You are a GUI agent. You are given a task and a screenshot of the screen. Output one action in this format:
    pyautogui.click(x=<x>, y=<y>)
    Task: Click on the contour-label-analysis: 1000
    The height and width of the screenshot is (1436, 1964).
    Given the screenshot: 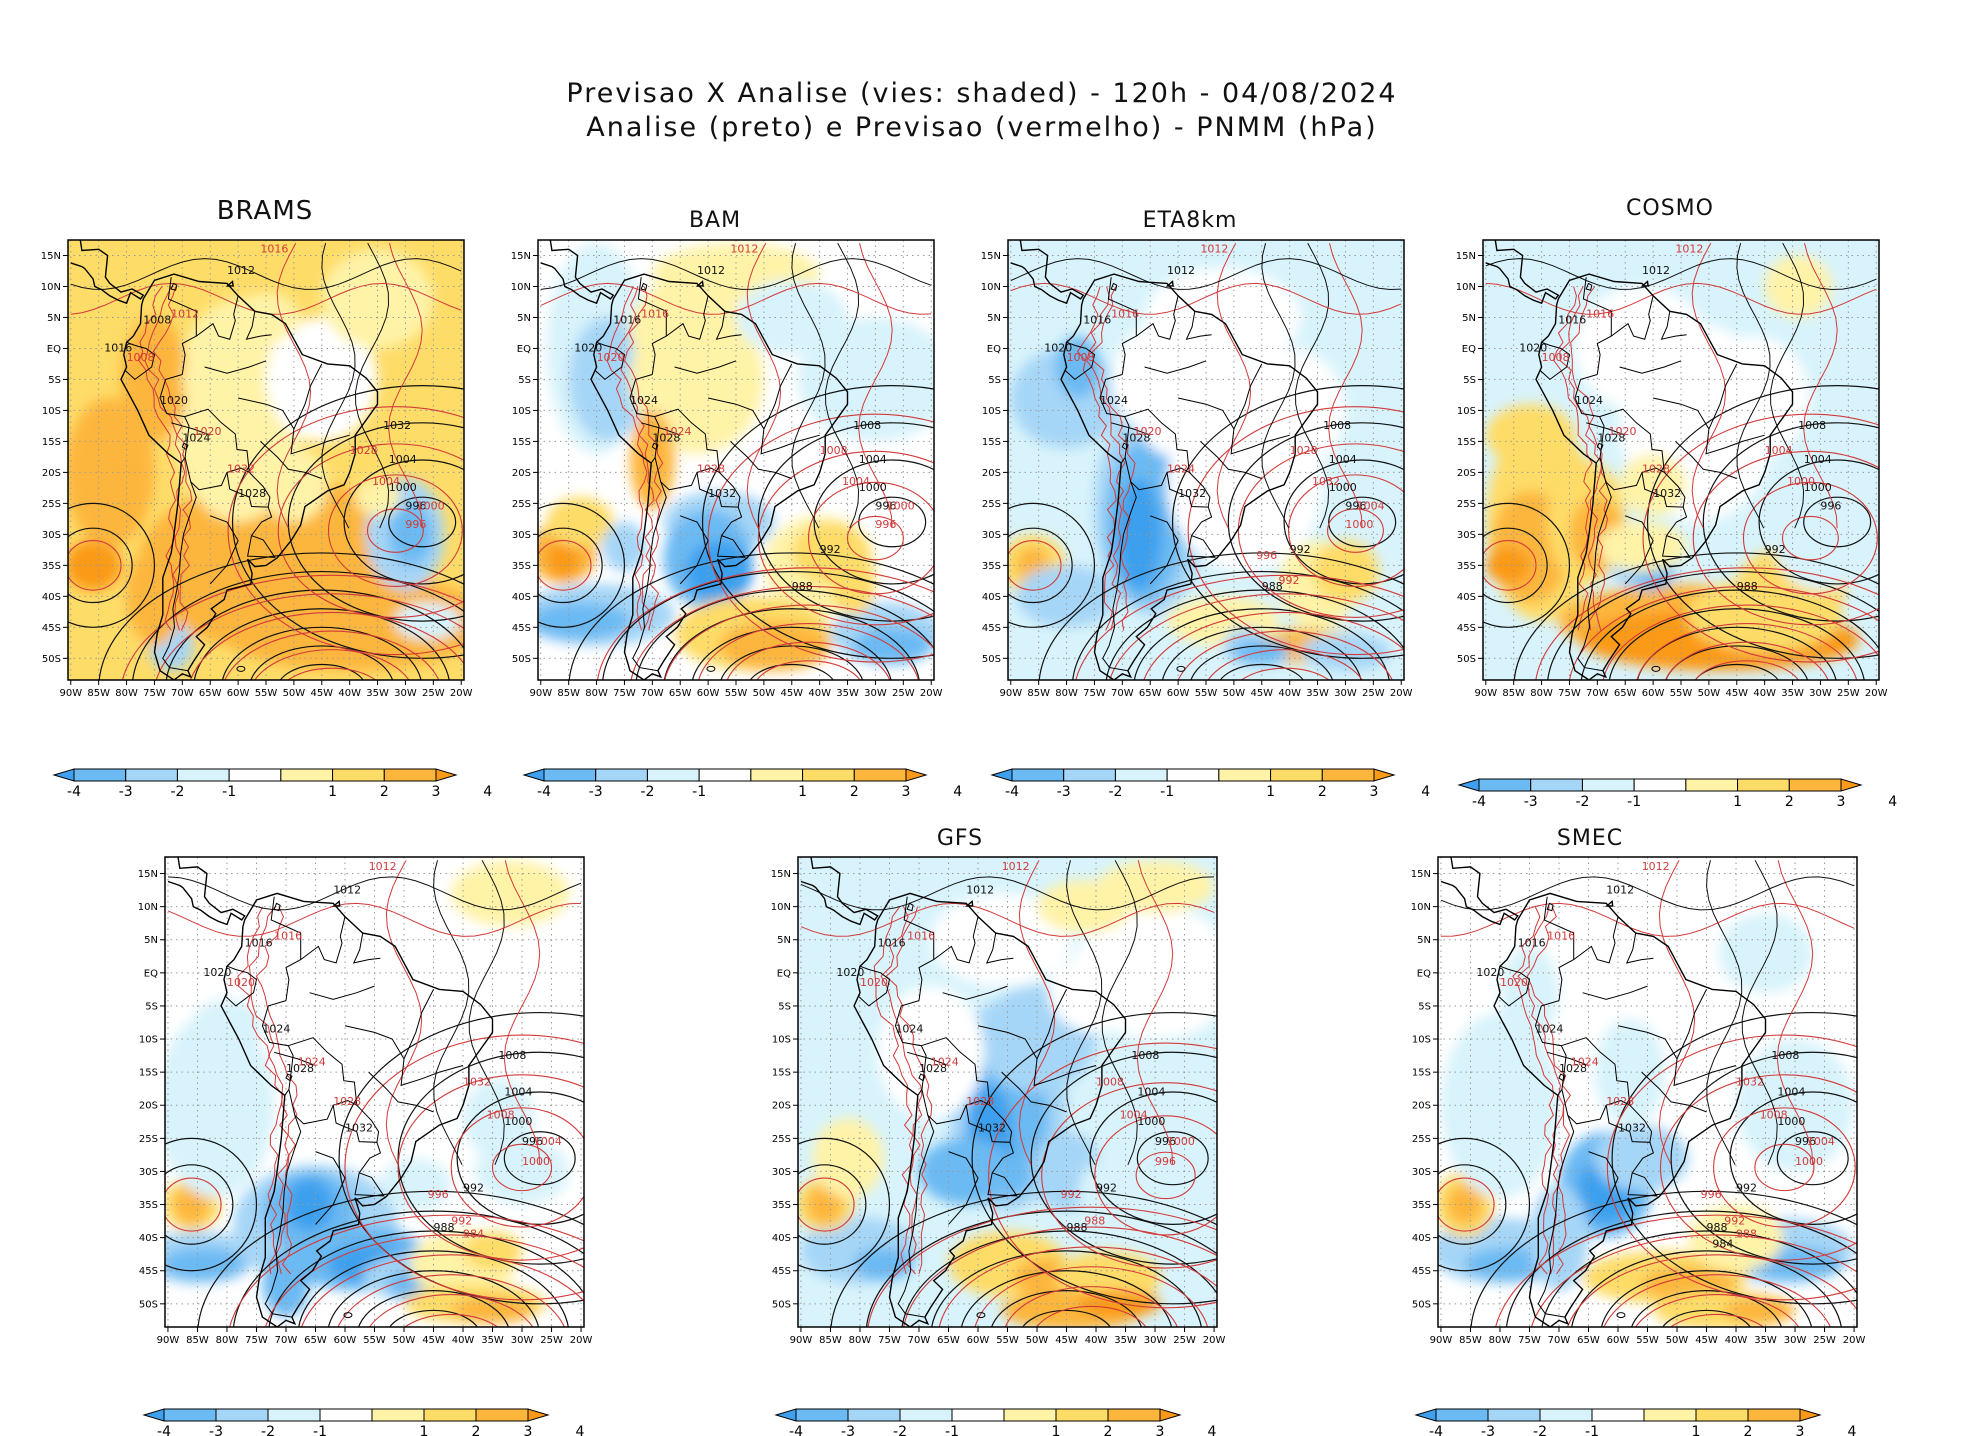 What is the action you would take?
    pyautogui.click(x=403, y=487)
    